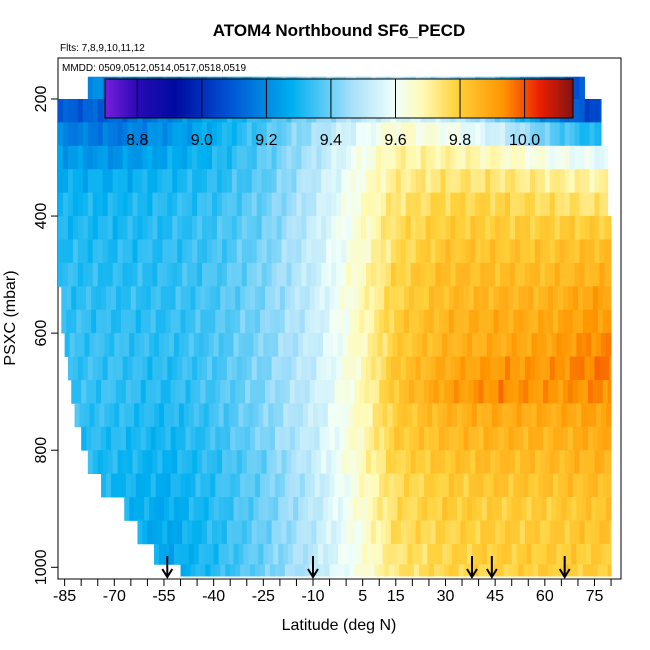 The width and height of the screenshot is (650, 650). What do you see at coordinates (266, 140) in the screenshot?
I see `colorbar-tick-label: 9.2` at bounding box center [266, 140].